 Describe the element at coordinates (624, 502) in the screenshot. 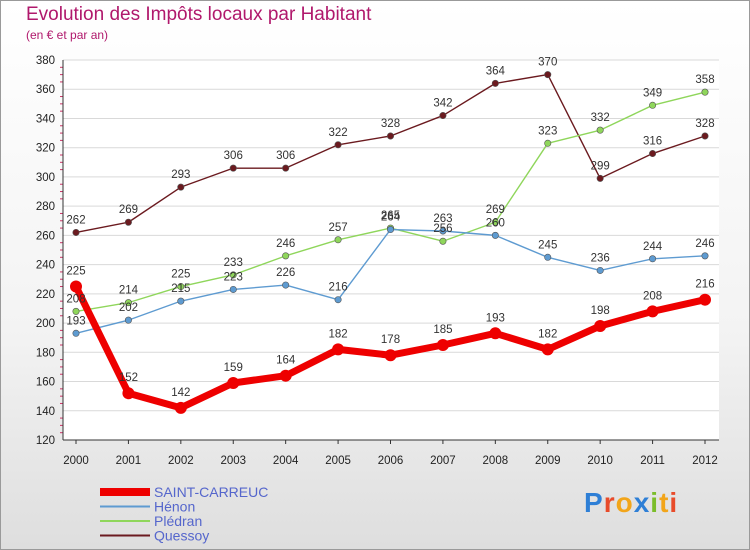

I see `logo-letter: o` at that location.